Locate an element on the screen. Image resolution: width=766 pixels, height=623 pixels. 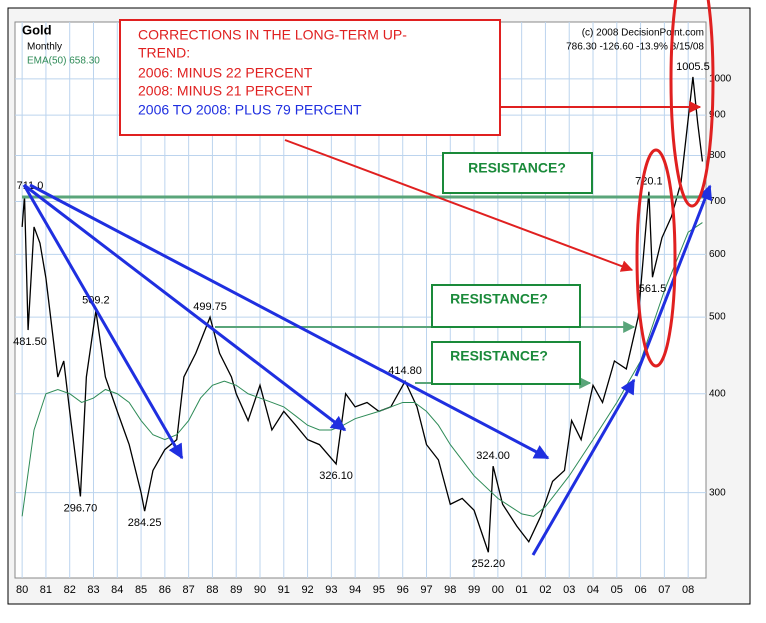
x-tick-label: 95 is located at coordinates (379, 590).